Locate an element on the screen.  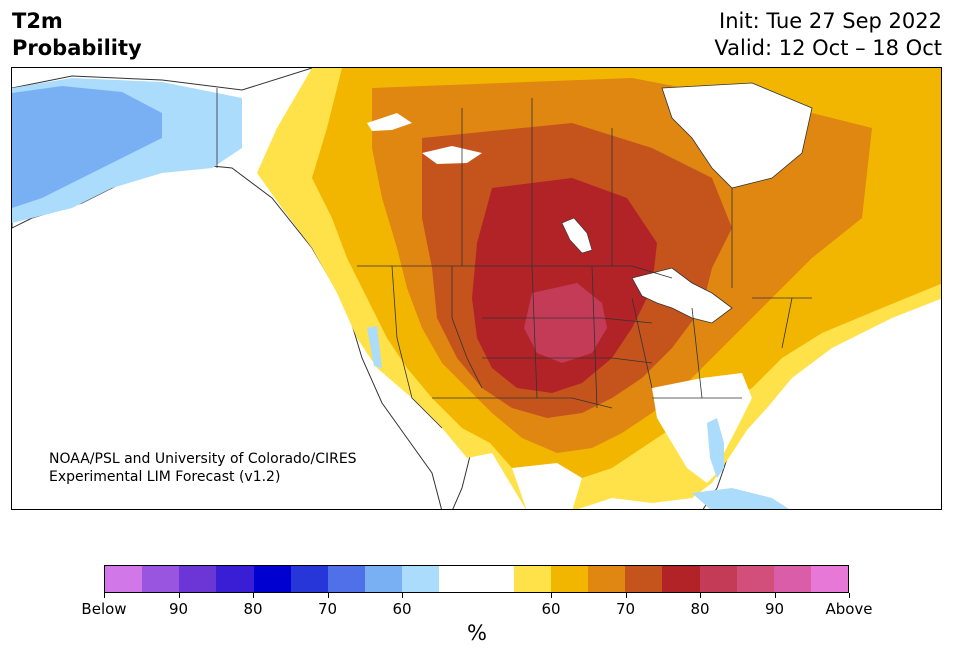
cuba-light-blue is located at coordinates (740, 498).